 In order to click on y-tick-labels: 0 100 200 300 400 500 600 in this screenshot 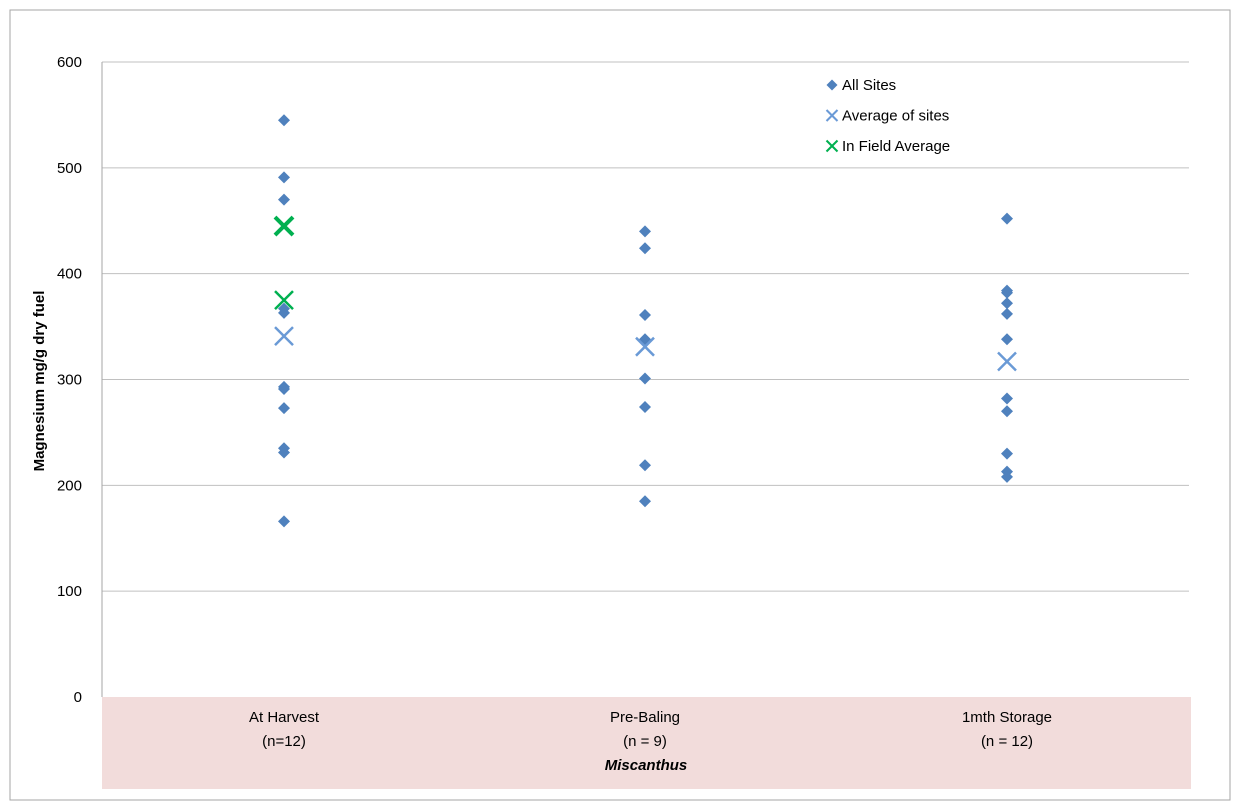, I will do `click(69, 380)`.